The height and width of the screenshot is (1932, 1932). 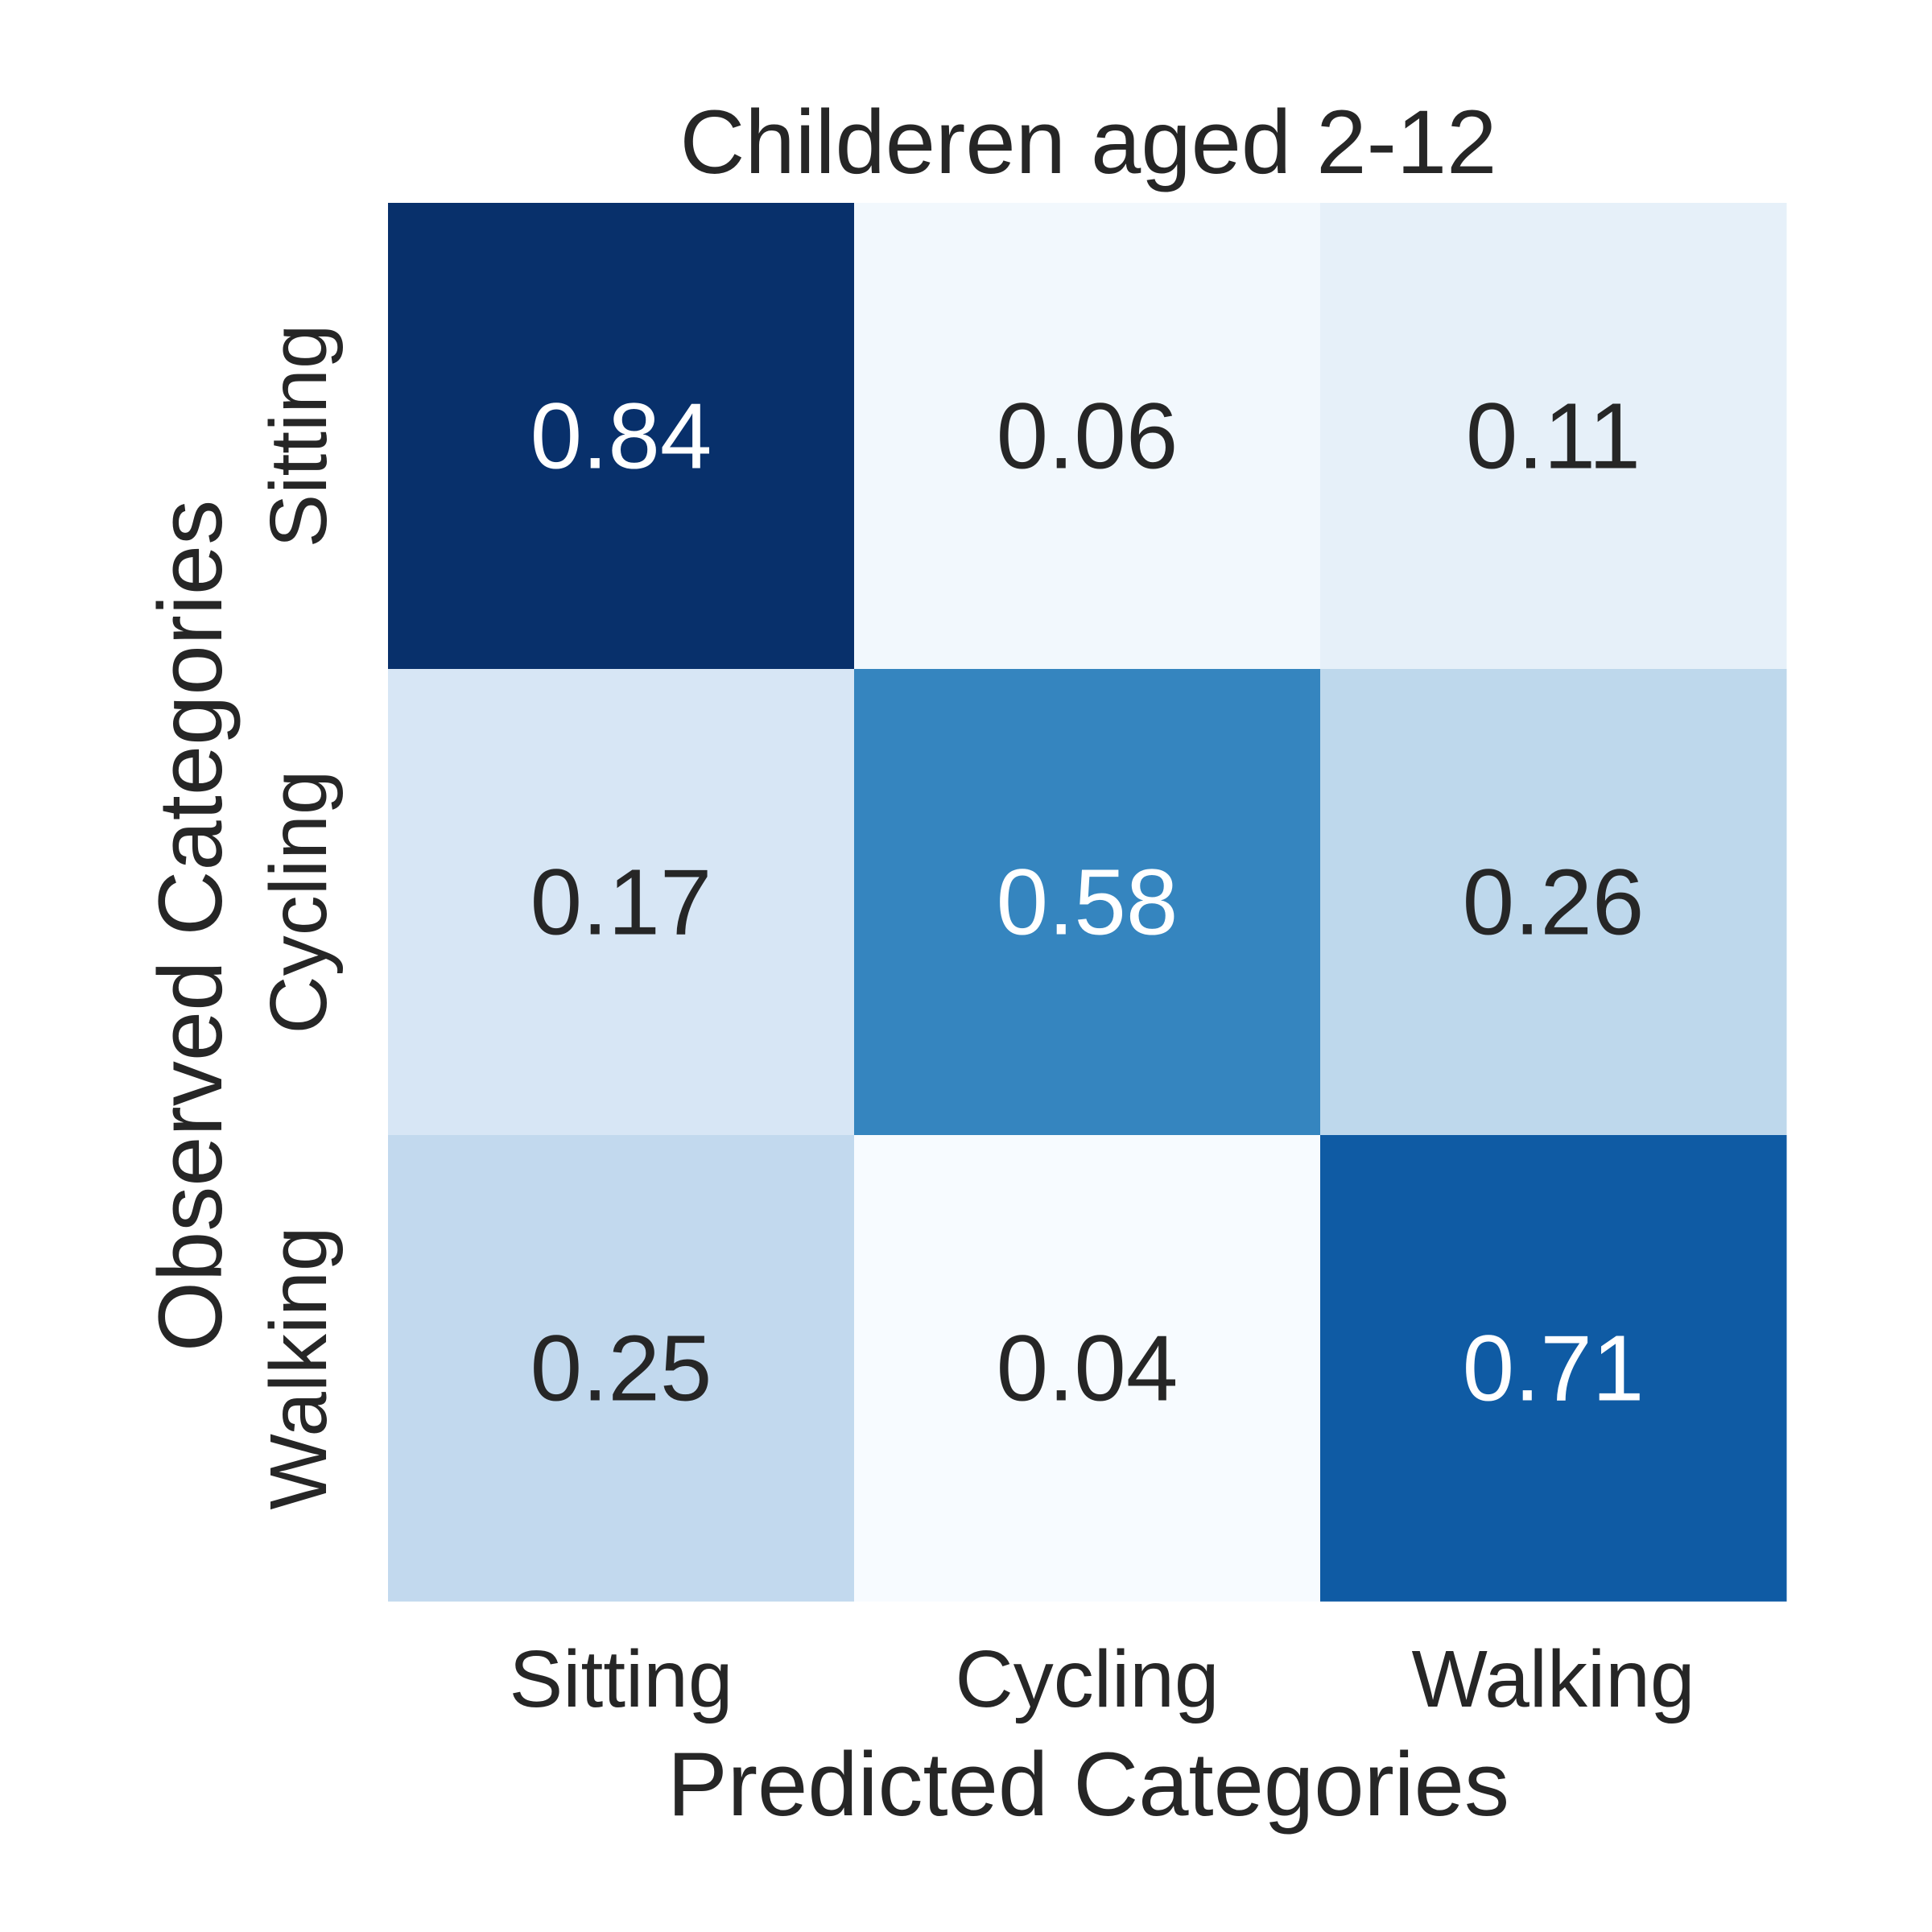 I want to click on cell-value-label: 0.84, so click(x=621, y=436).